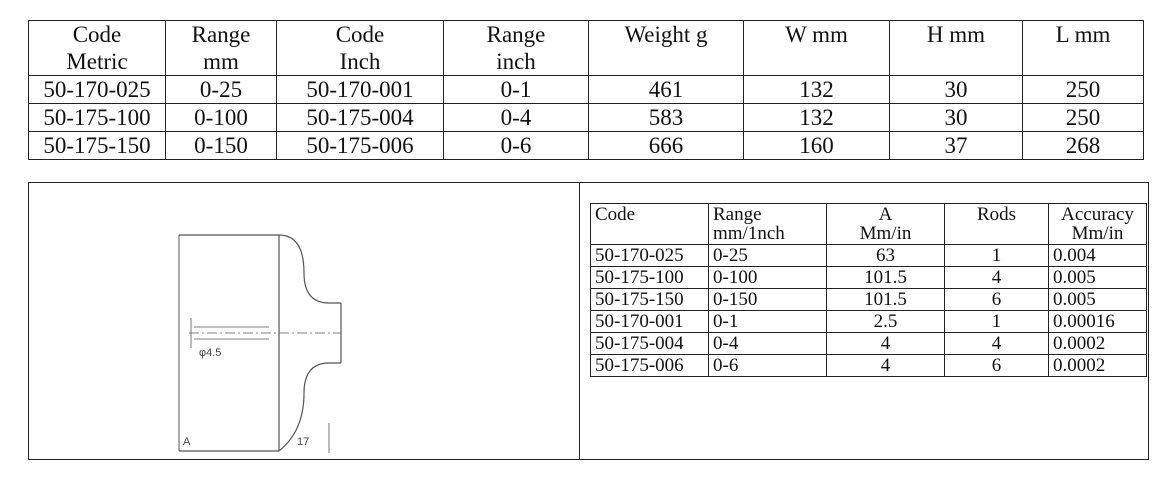 Image resolution: width=1168 pixels, height=481 pixels. Describe the element at coordinates (1083, 145) in the screenshot. I see `table-cell: 268` at that location.